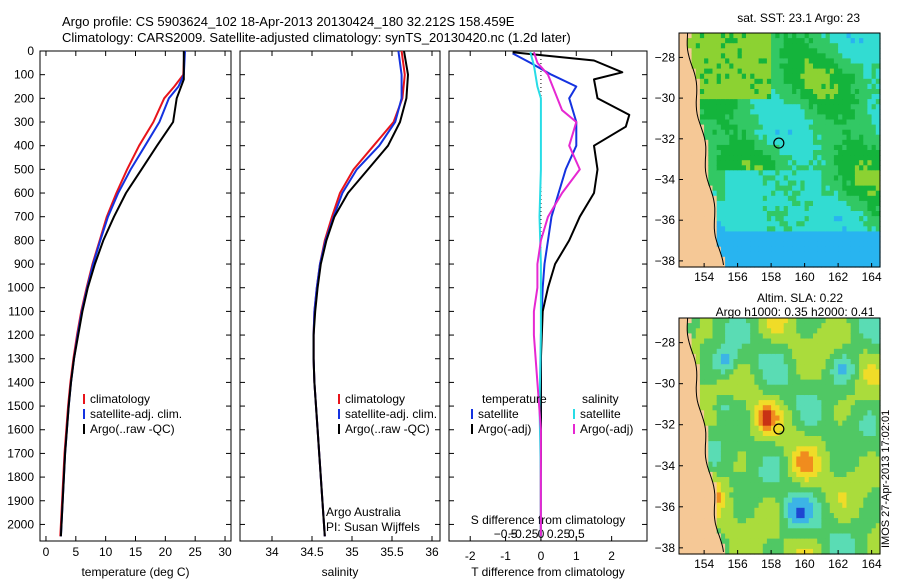 This screenshot has width=900, height=580. I want to click on sla-map-xtick-label: 158, so click(771, 564).